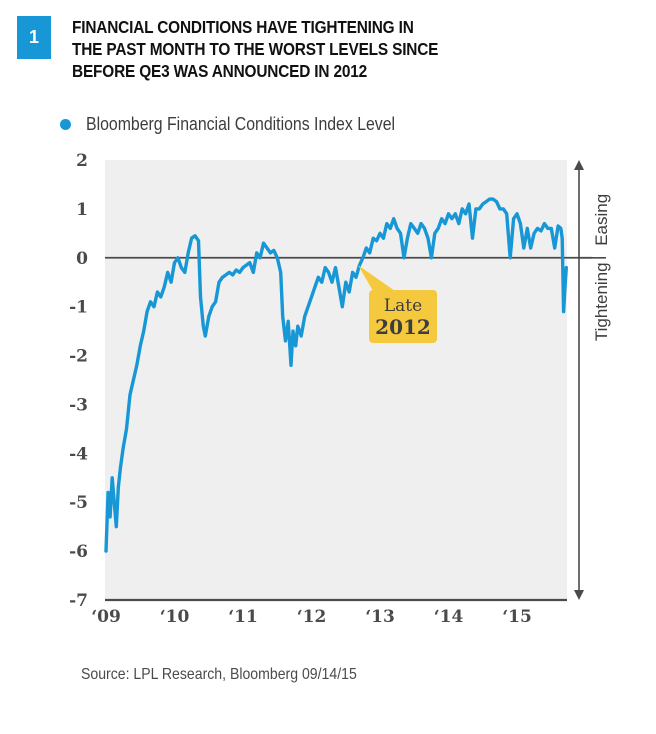 The width and height of the screenshot is (656, 734). I want to click on y-tick-label: -1, so click(78, 308).